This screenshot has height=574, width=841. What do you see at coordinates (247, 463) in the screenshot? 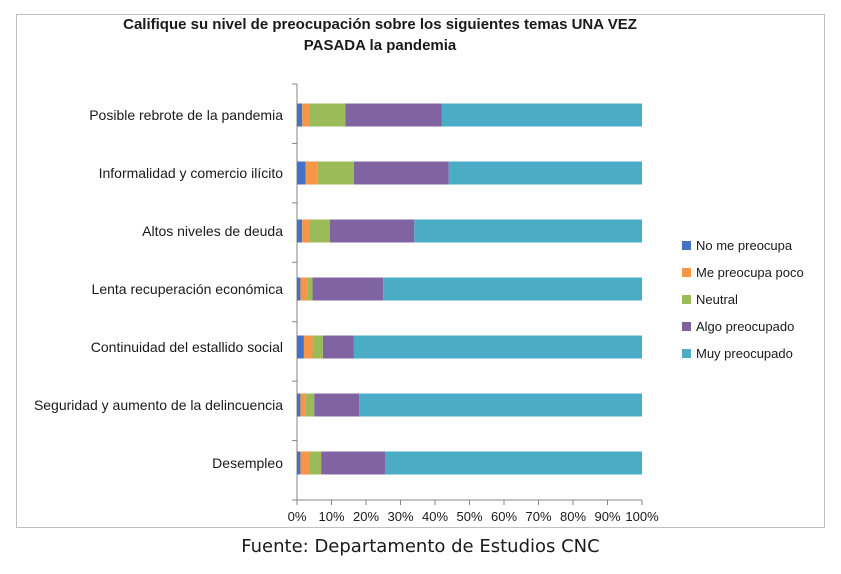
I see `category-label: Desempleo` at bounding box center [247, 463].